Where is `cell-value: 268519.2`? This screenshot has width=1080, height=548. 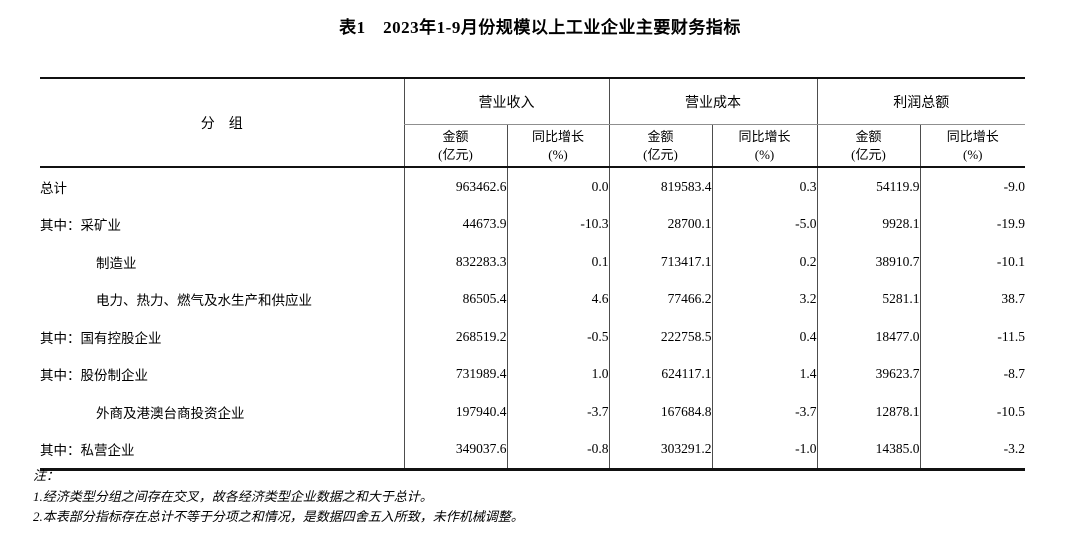
cell-value: 268519.2 is located at coordinates (455, 337).